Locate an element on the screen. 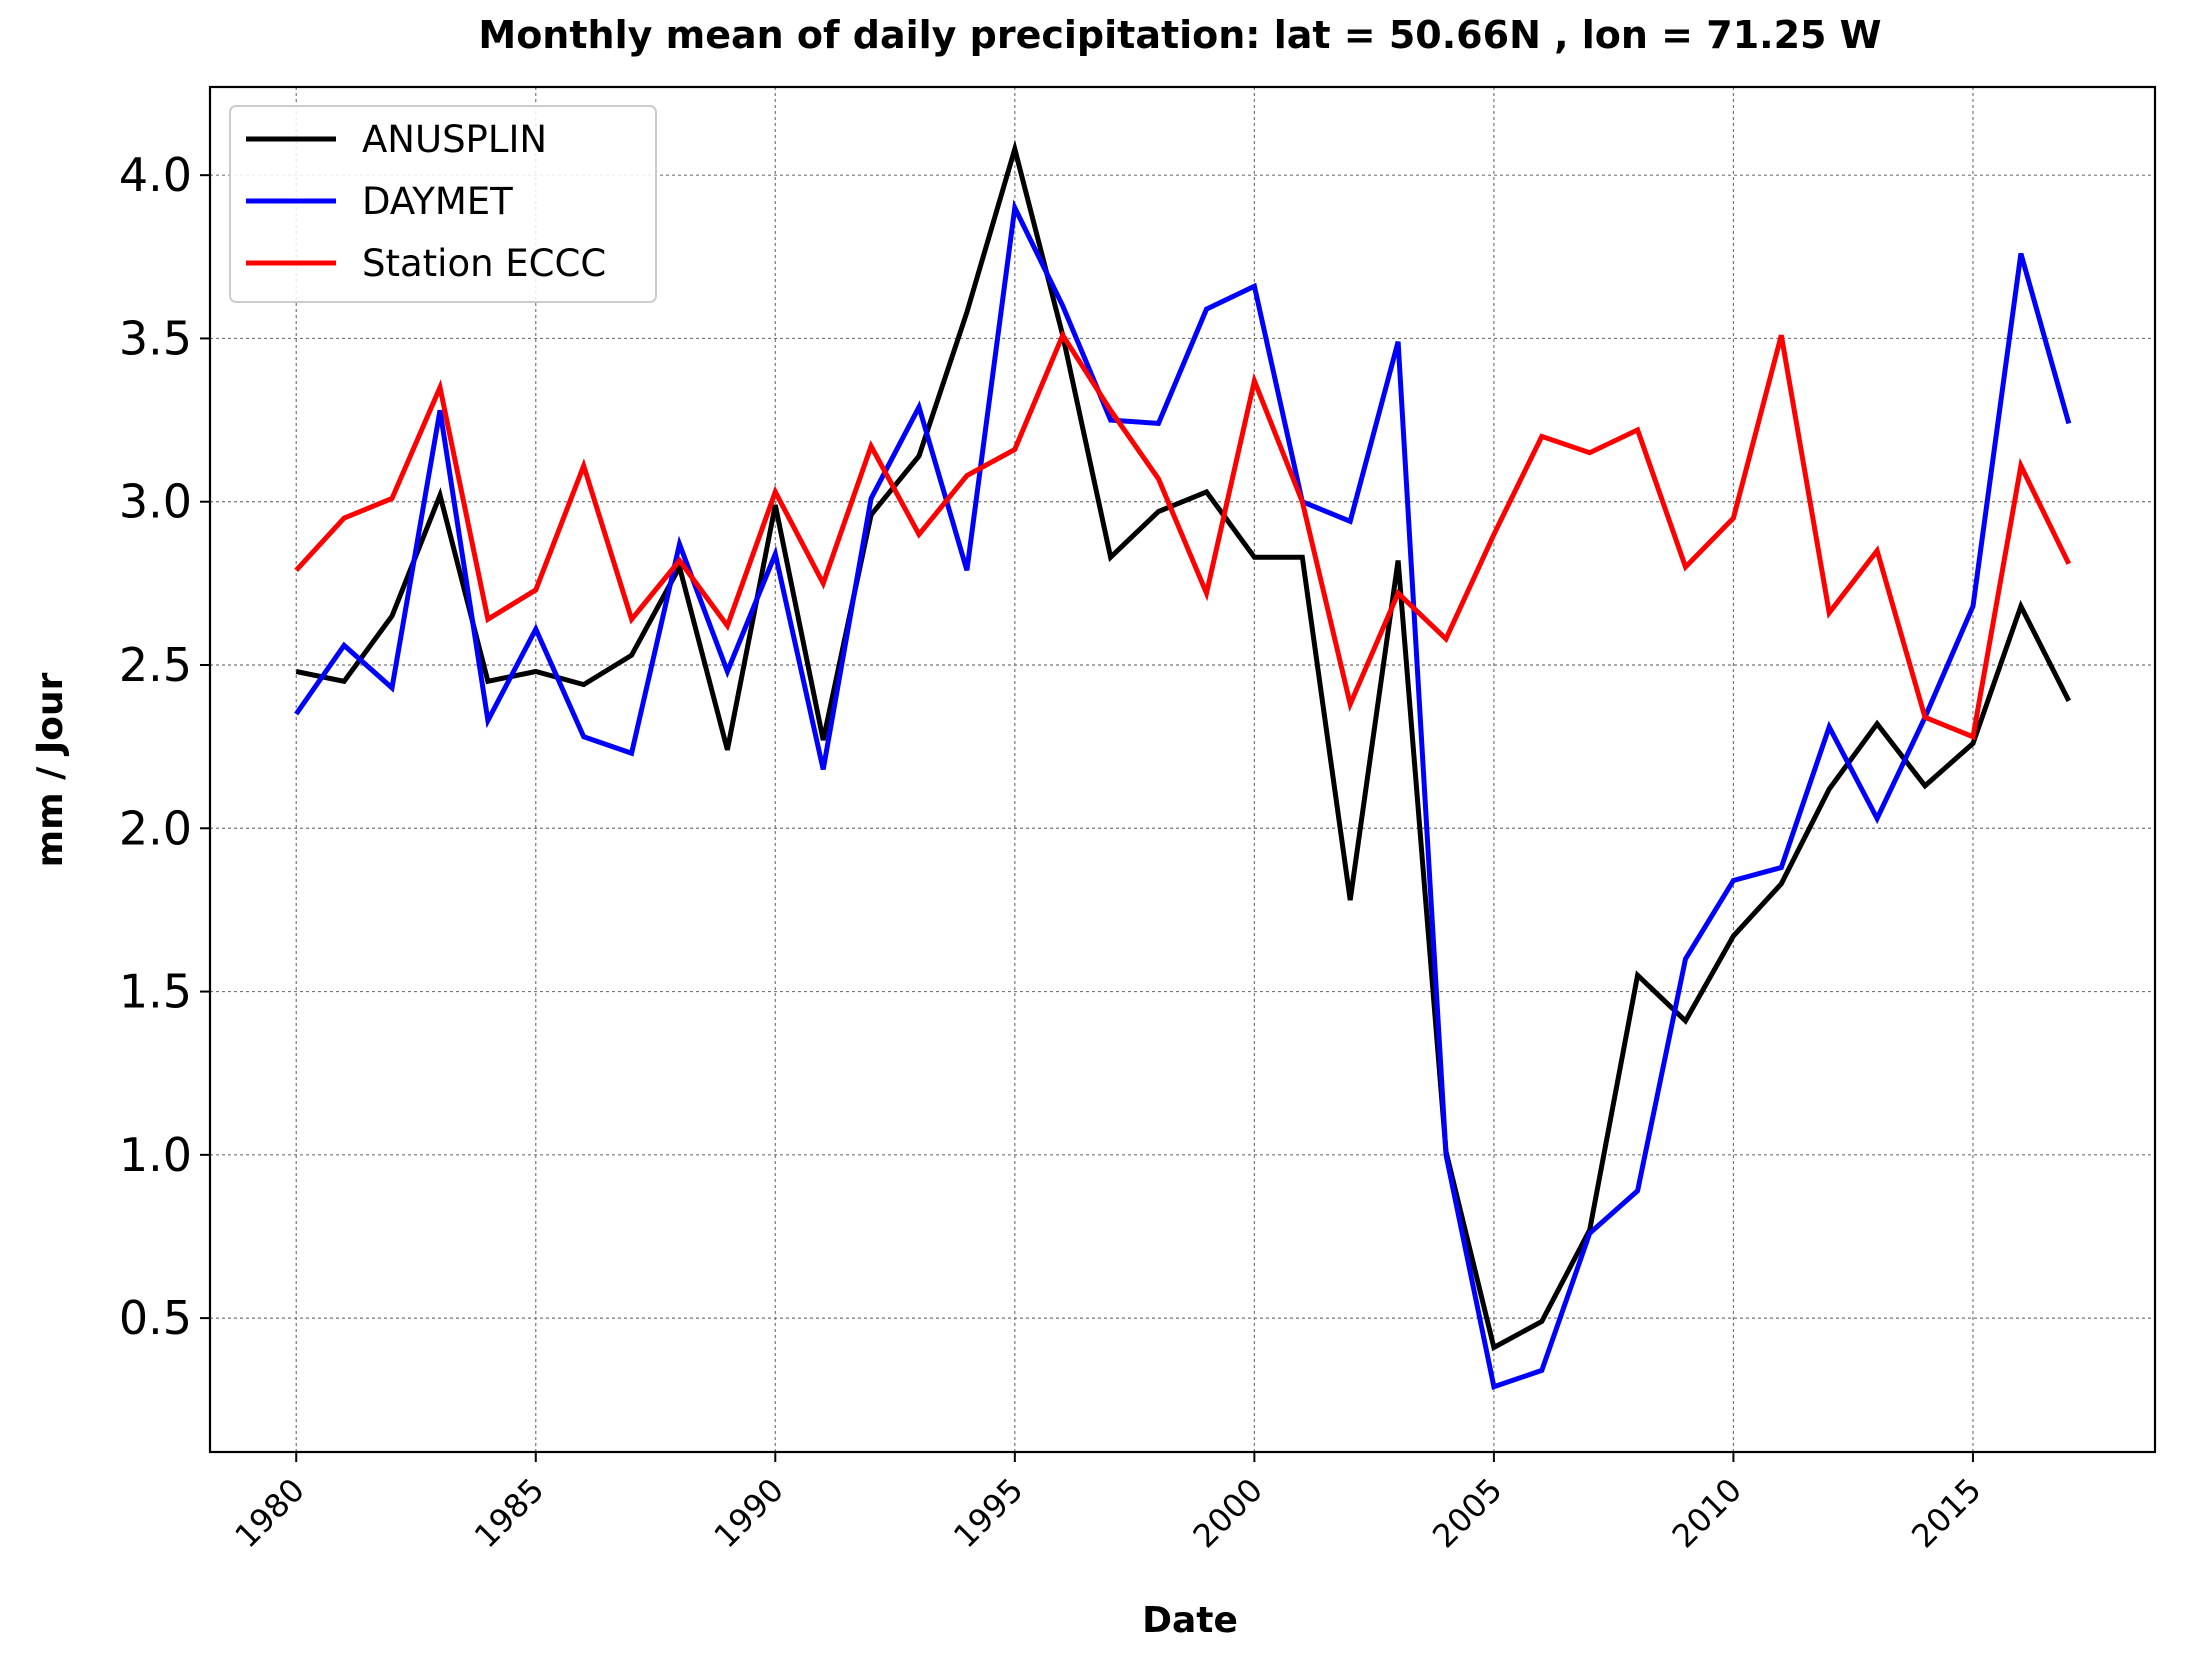  y-tick-label: 1.0 is located at coordinates (155, 1155).